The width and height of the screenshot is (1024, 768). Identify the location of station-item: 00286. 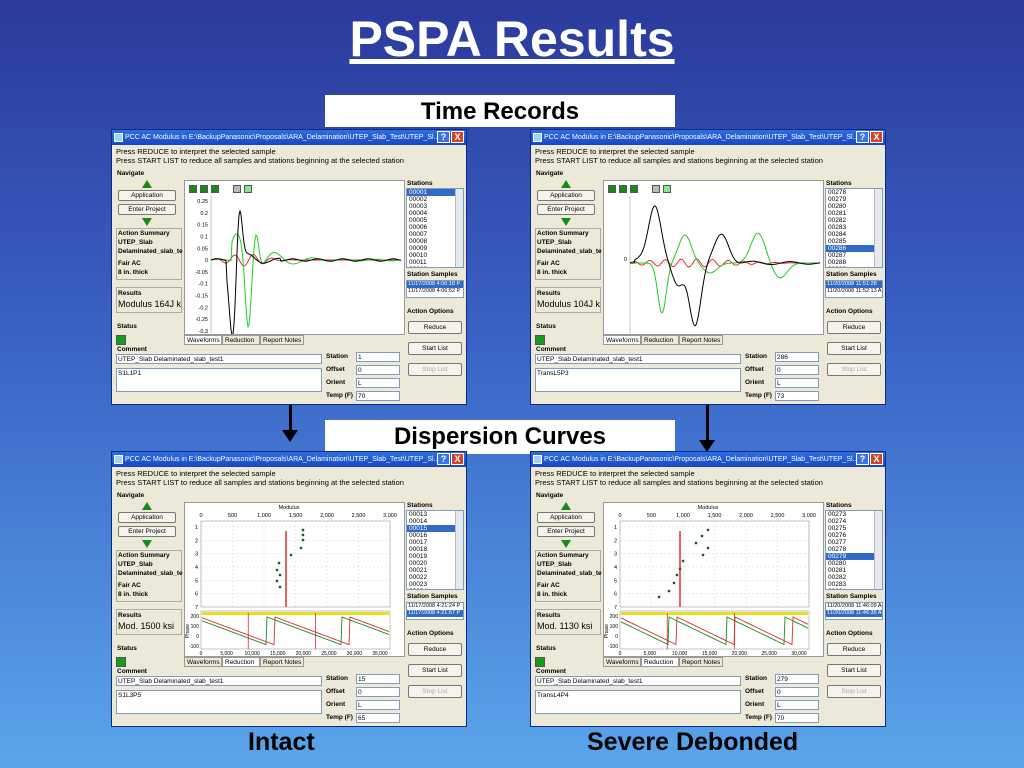
(854, 248).